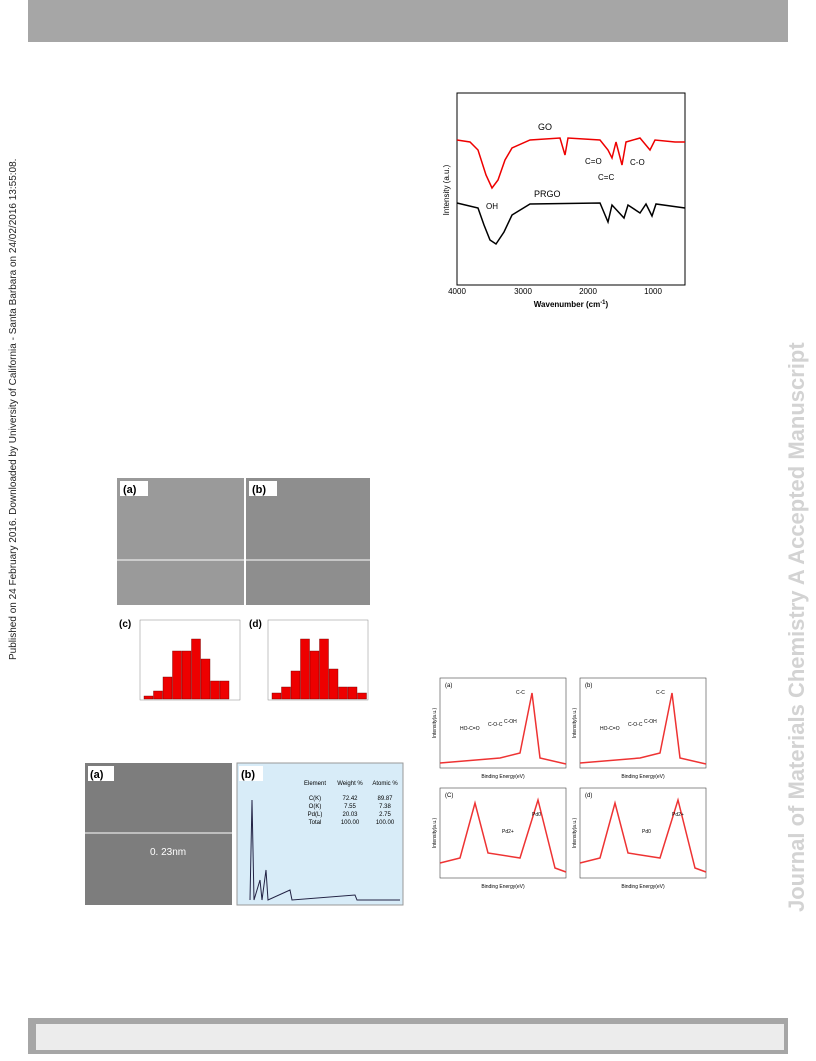 This screenshot has height=1061, width=816. What do you see at coordinates (523, 291) in the screenshot?
I see `tick-label: 3000` at bounding box center [523, 291].